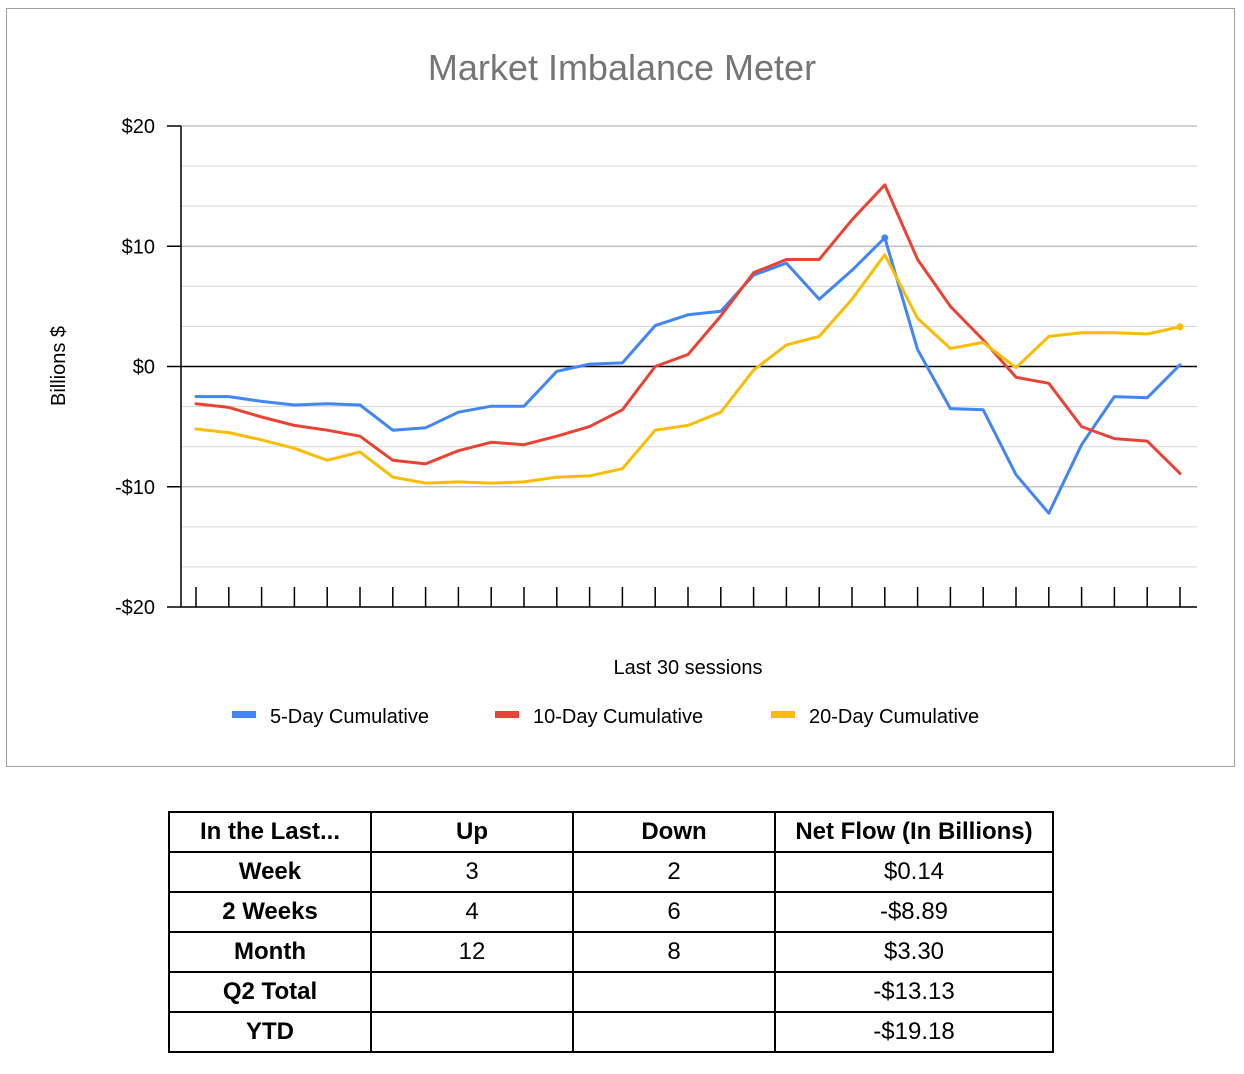 The width and height of the screenshot is (1244, 1074). What do you see at coordinates (914, 952) in the screenshot?
I see `net-flow-cell: $3.30` at bounding box center [914, 952].